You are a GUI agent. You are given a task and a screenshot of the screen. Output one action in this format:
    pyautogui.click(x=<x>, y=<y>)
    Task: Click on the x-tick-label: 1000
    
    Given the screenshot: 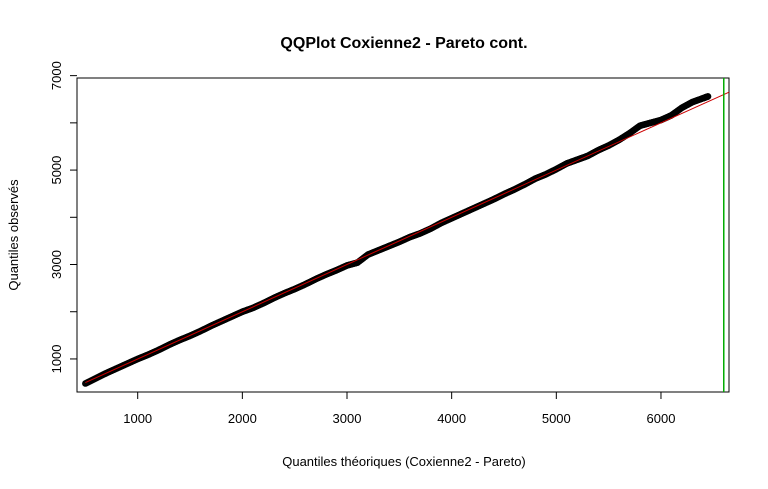 What is the action you would take?
    pyautogui.click(x=137, y=418)
    